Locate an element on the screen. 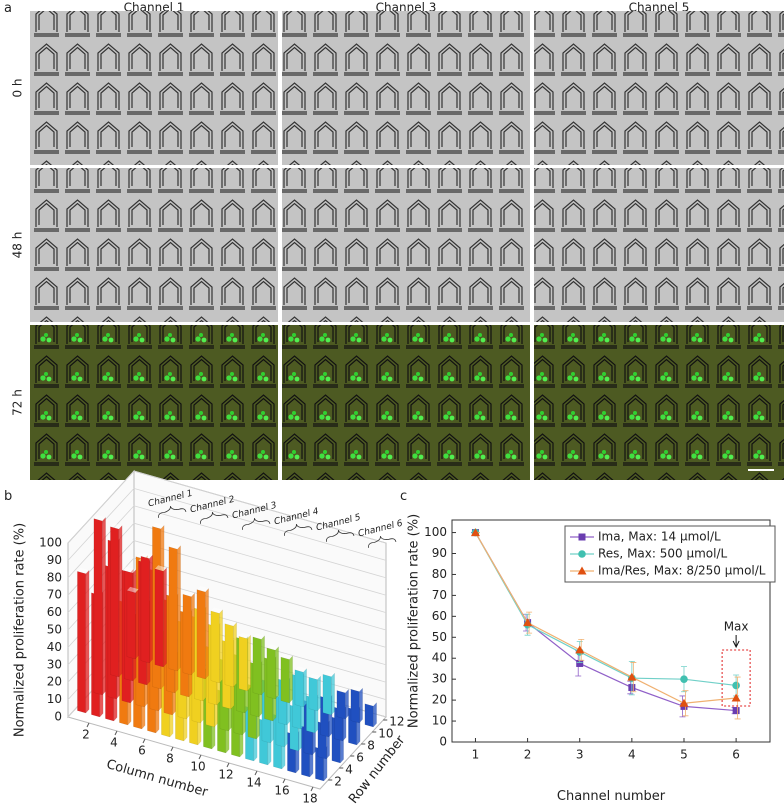 Image resolution: width=784 pixels, height=812 pixels. z-tick-label: 40 is located at coordinates (54, 647).